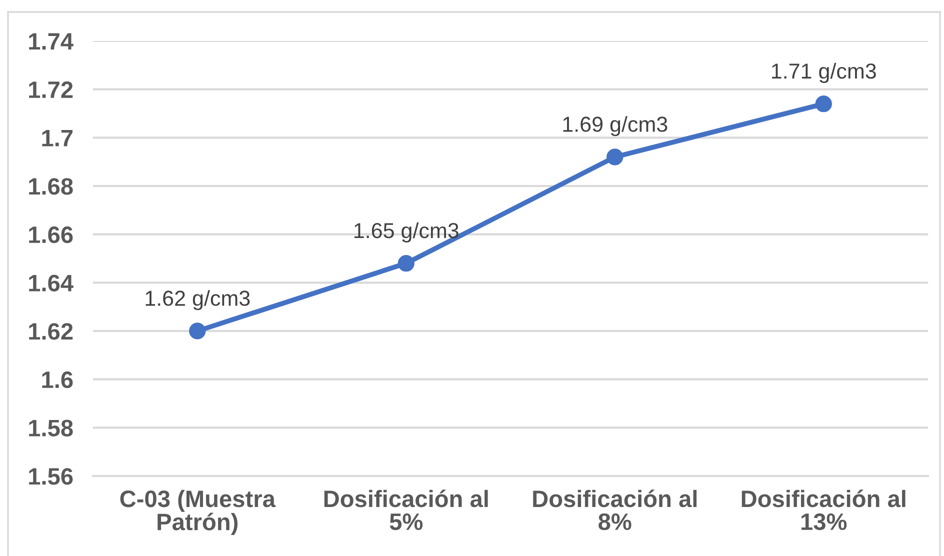  Describe the element at coordinates (406, 510) in the screenshot. I see `x-tick-label: Dosificación al 5%` at that location.